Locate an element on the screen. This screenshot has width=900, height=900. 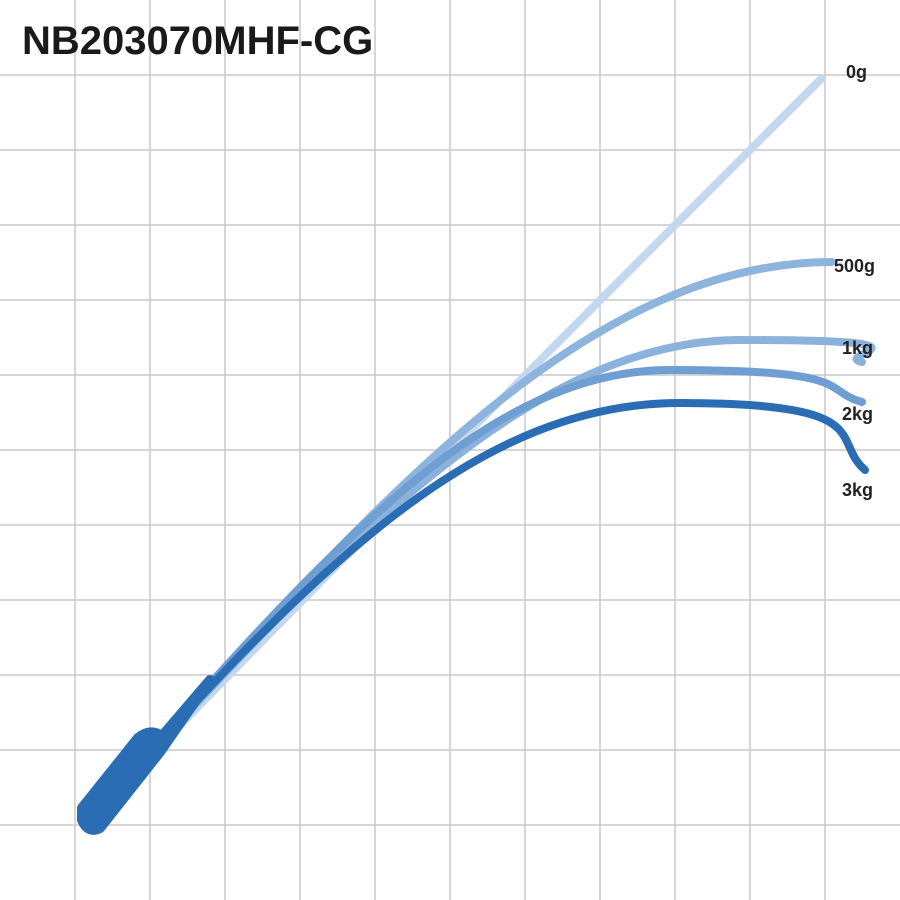
curve-label: 1kg is located at coordinates (857, 348).